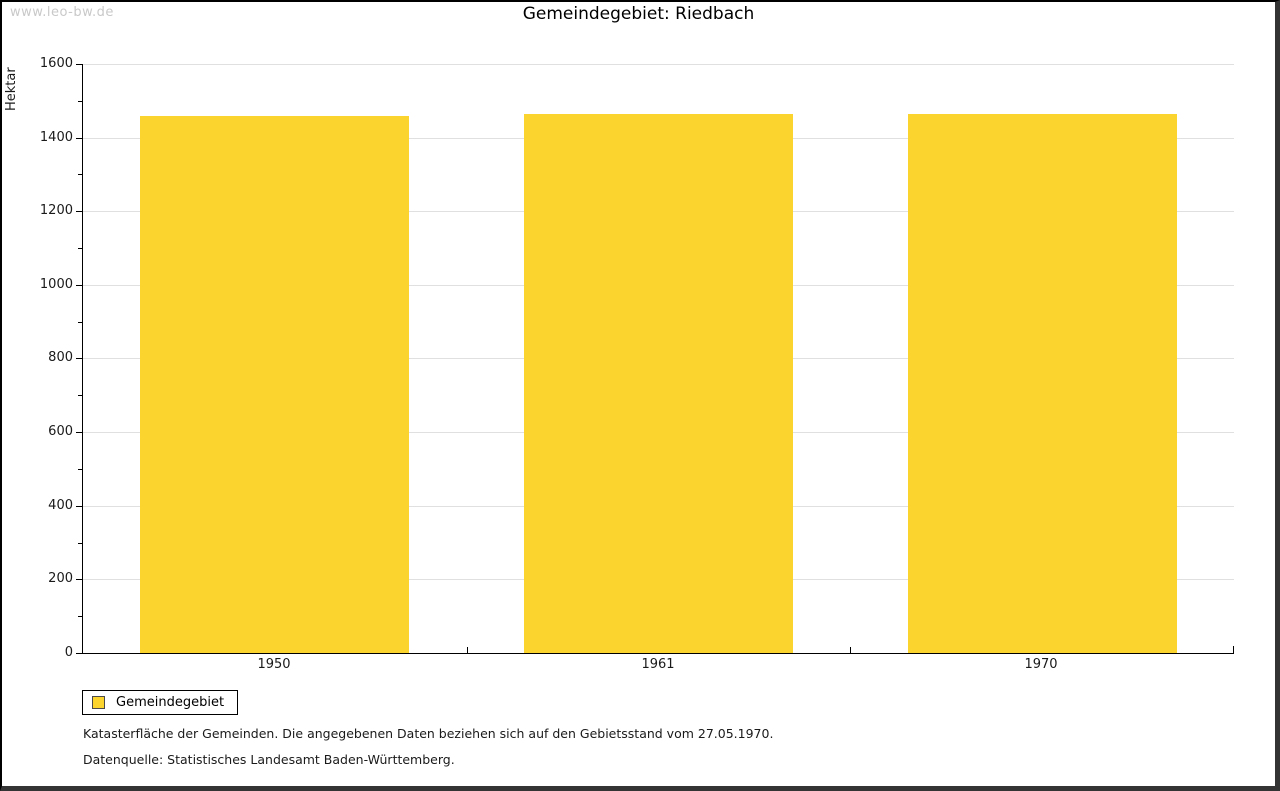  What do you see at coordinates (98, 702) in the screenshot?
I see `legend-swatch` at bounding box center [98, 702].